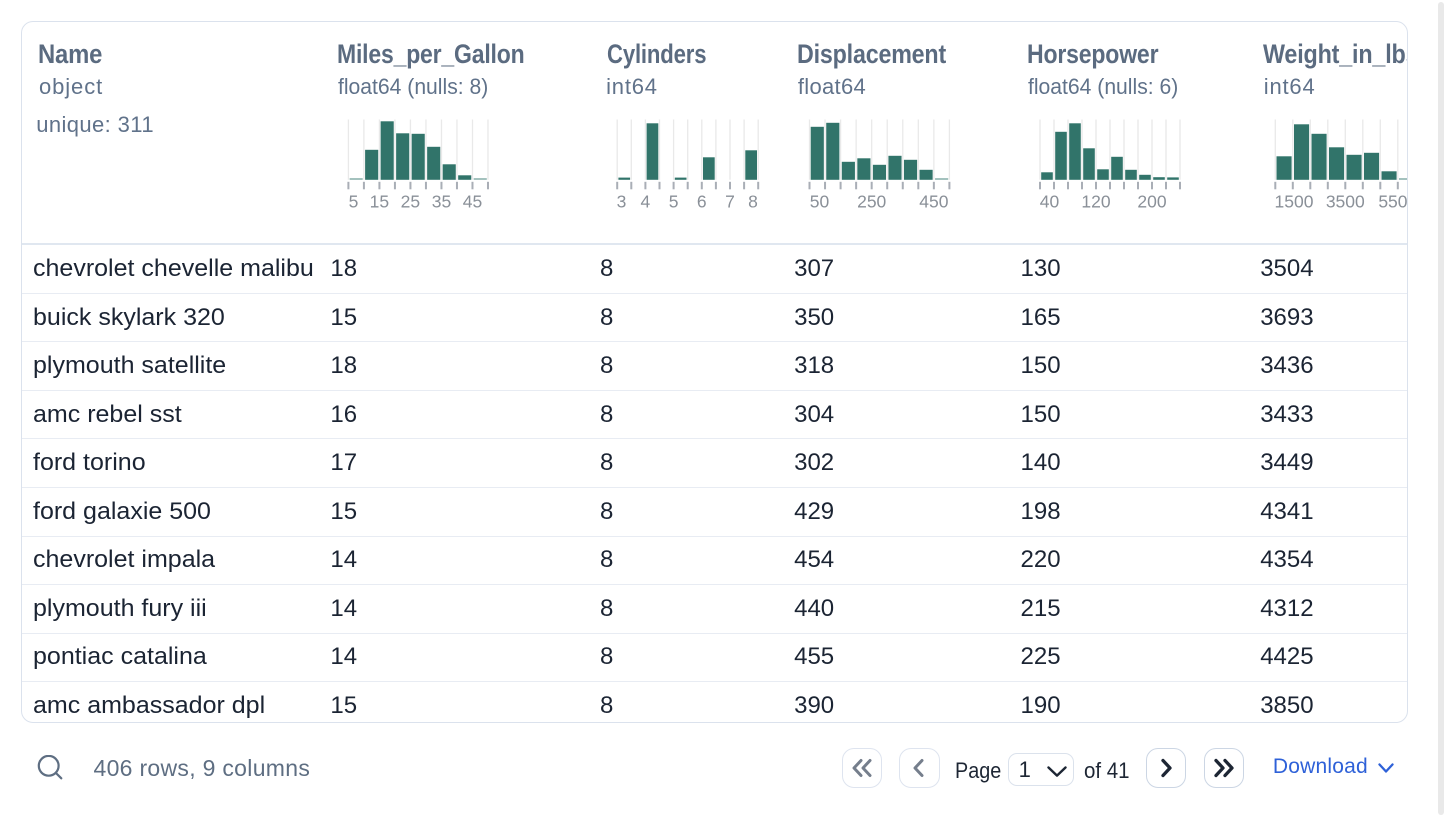 The height and width of the screenshot is (816, 1444). Describe the element at coordinates (702, 202) in the screenshot. I see `svg-text: 6` at that location.